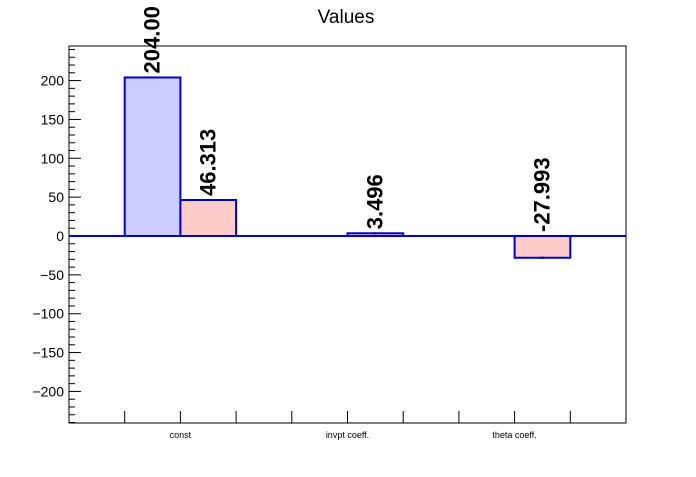 Image resolution: width=696 pixels, height=477 pixels. What do you see at coordinates (60, 236) in the screenshot?
I see `y-tick-label: 0` at bounding box center [60, 236].